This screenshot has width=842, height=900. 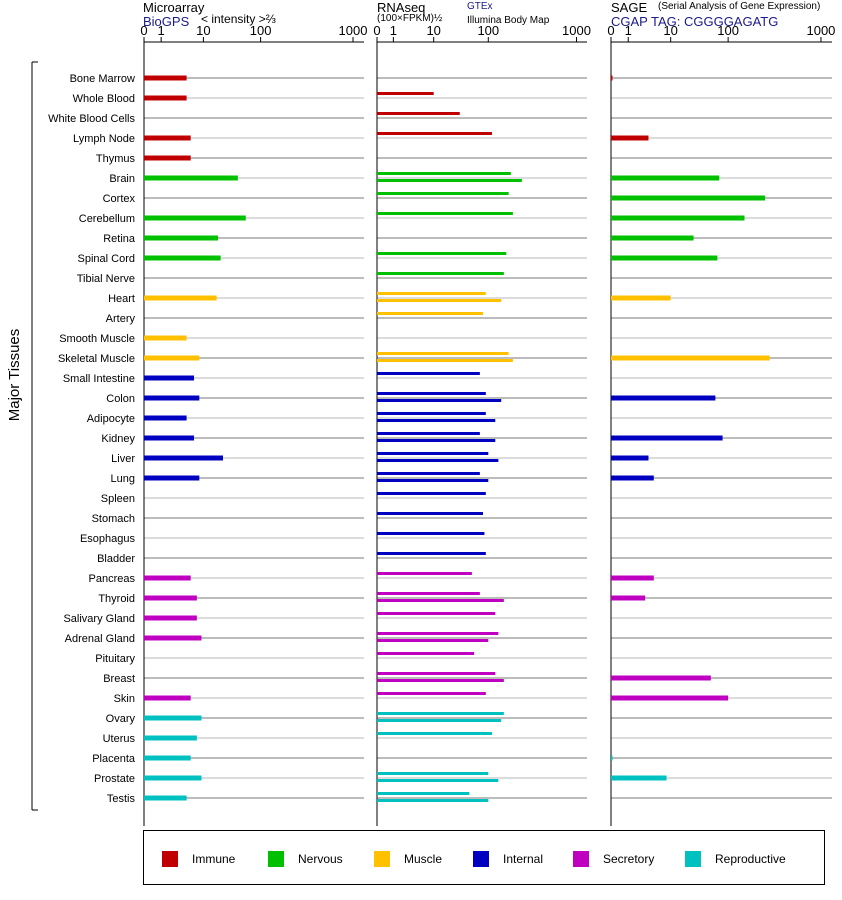 I want to click on rnaseq-tick-label: 10, so click(x=433, y=30).